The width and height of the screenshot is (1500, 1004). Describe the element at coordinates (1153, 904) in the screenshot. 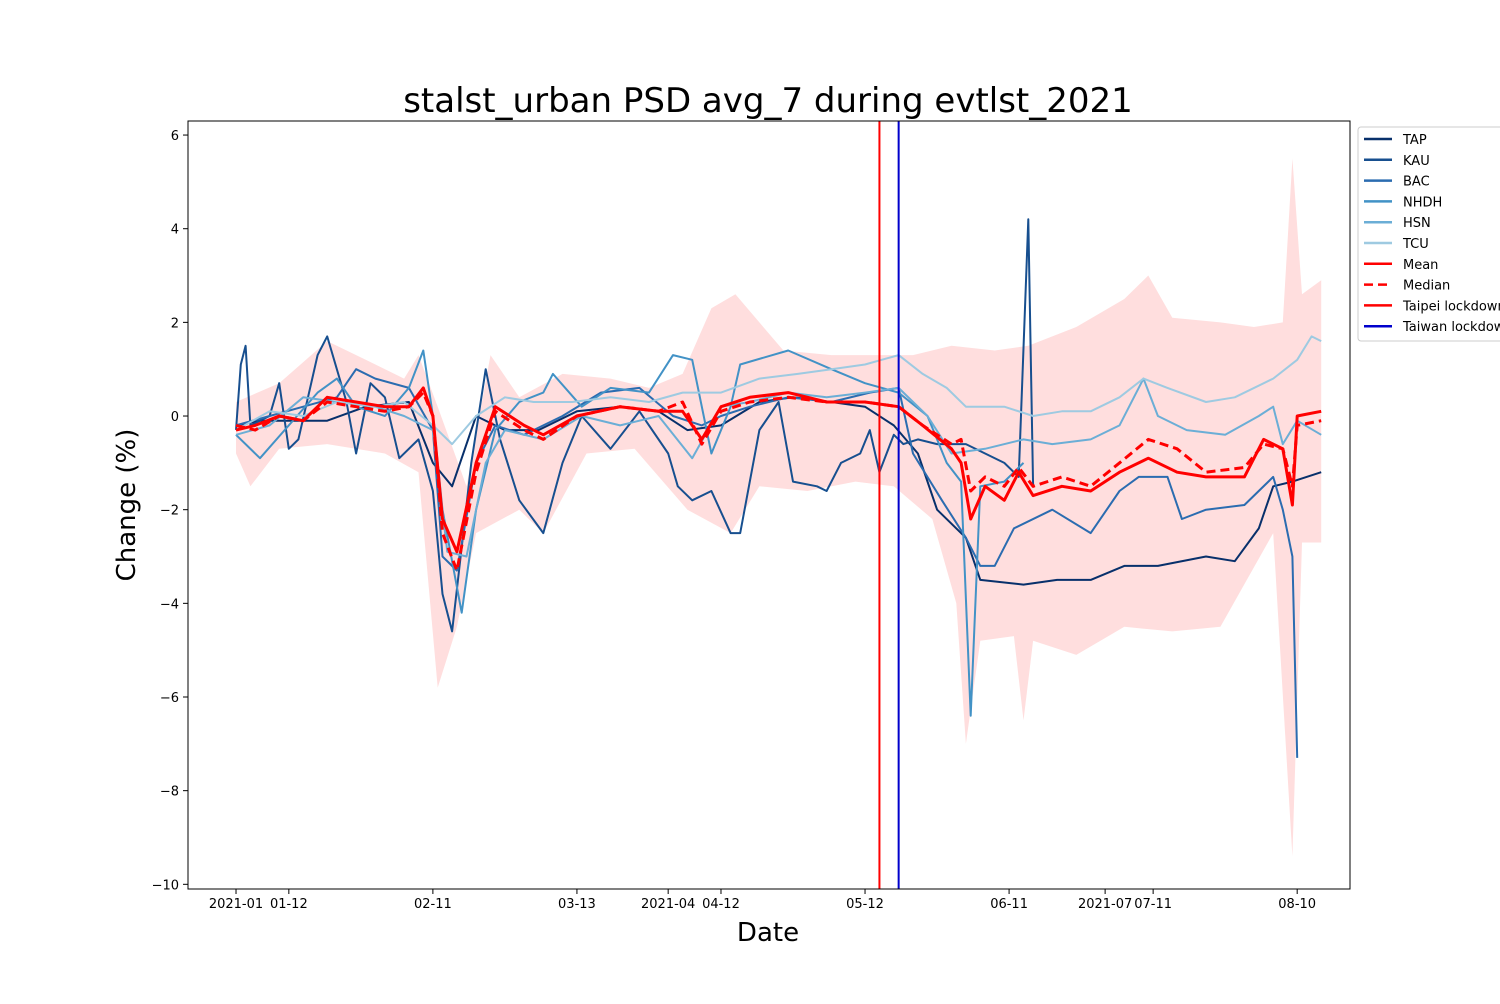

I see `x-tick-label: 07-11` at that location.